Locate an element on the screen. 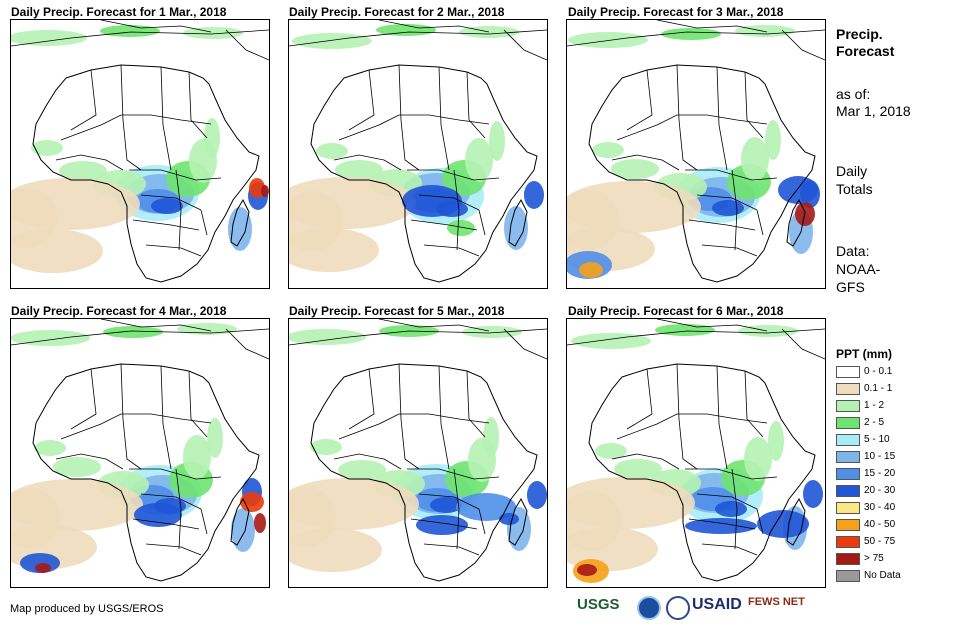  legend-label: 50 - 75 is located at coordinates (880, 541).